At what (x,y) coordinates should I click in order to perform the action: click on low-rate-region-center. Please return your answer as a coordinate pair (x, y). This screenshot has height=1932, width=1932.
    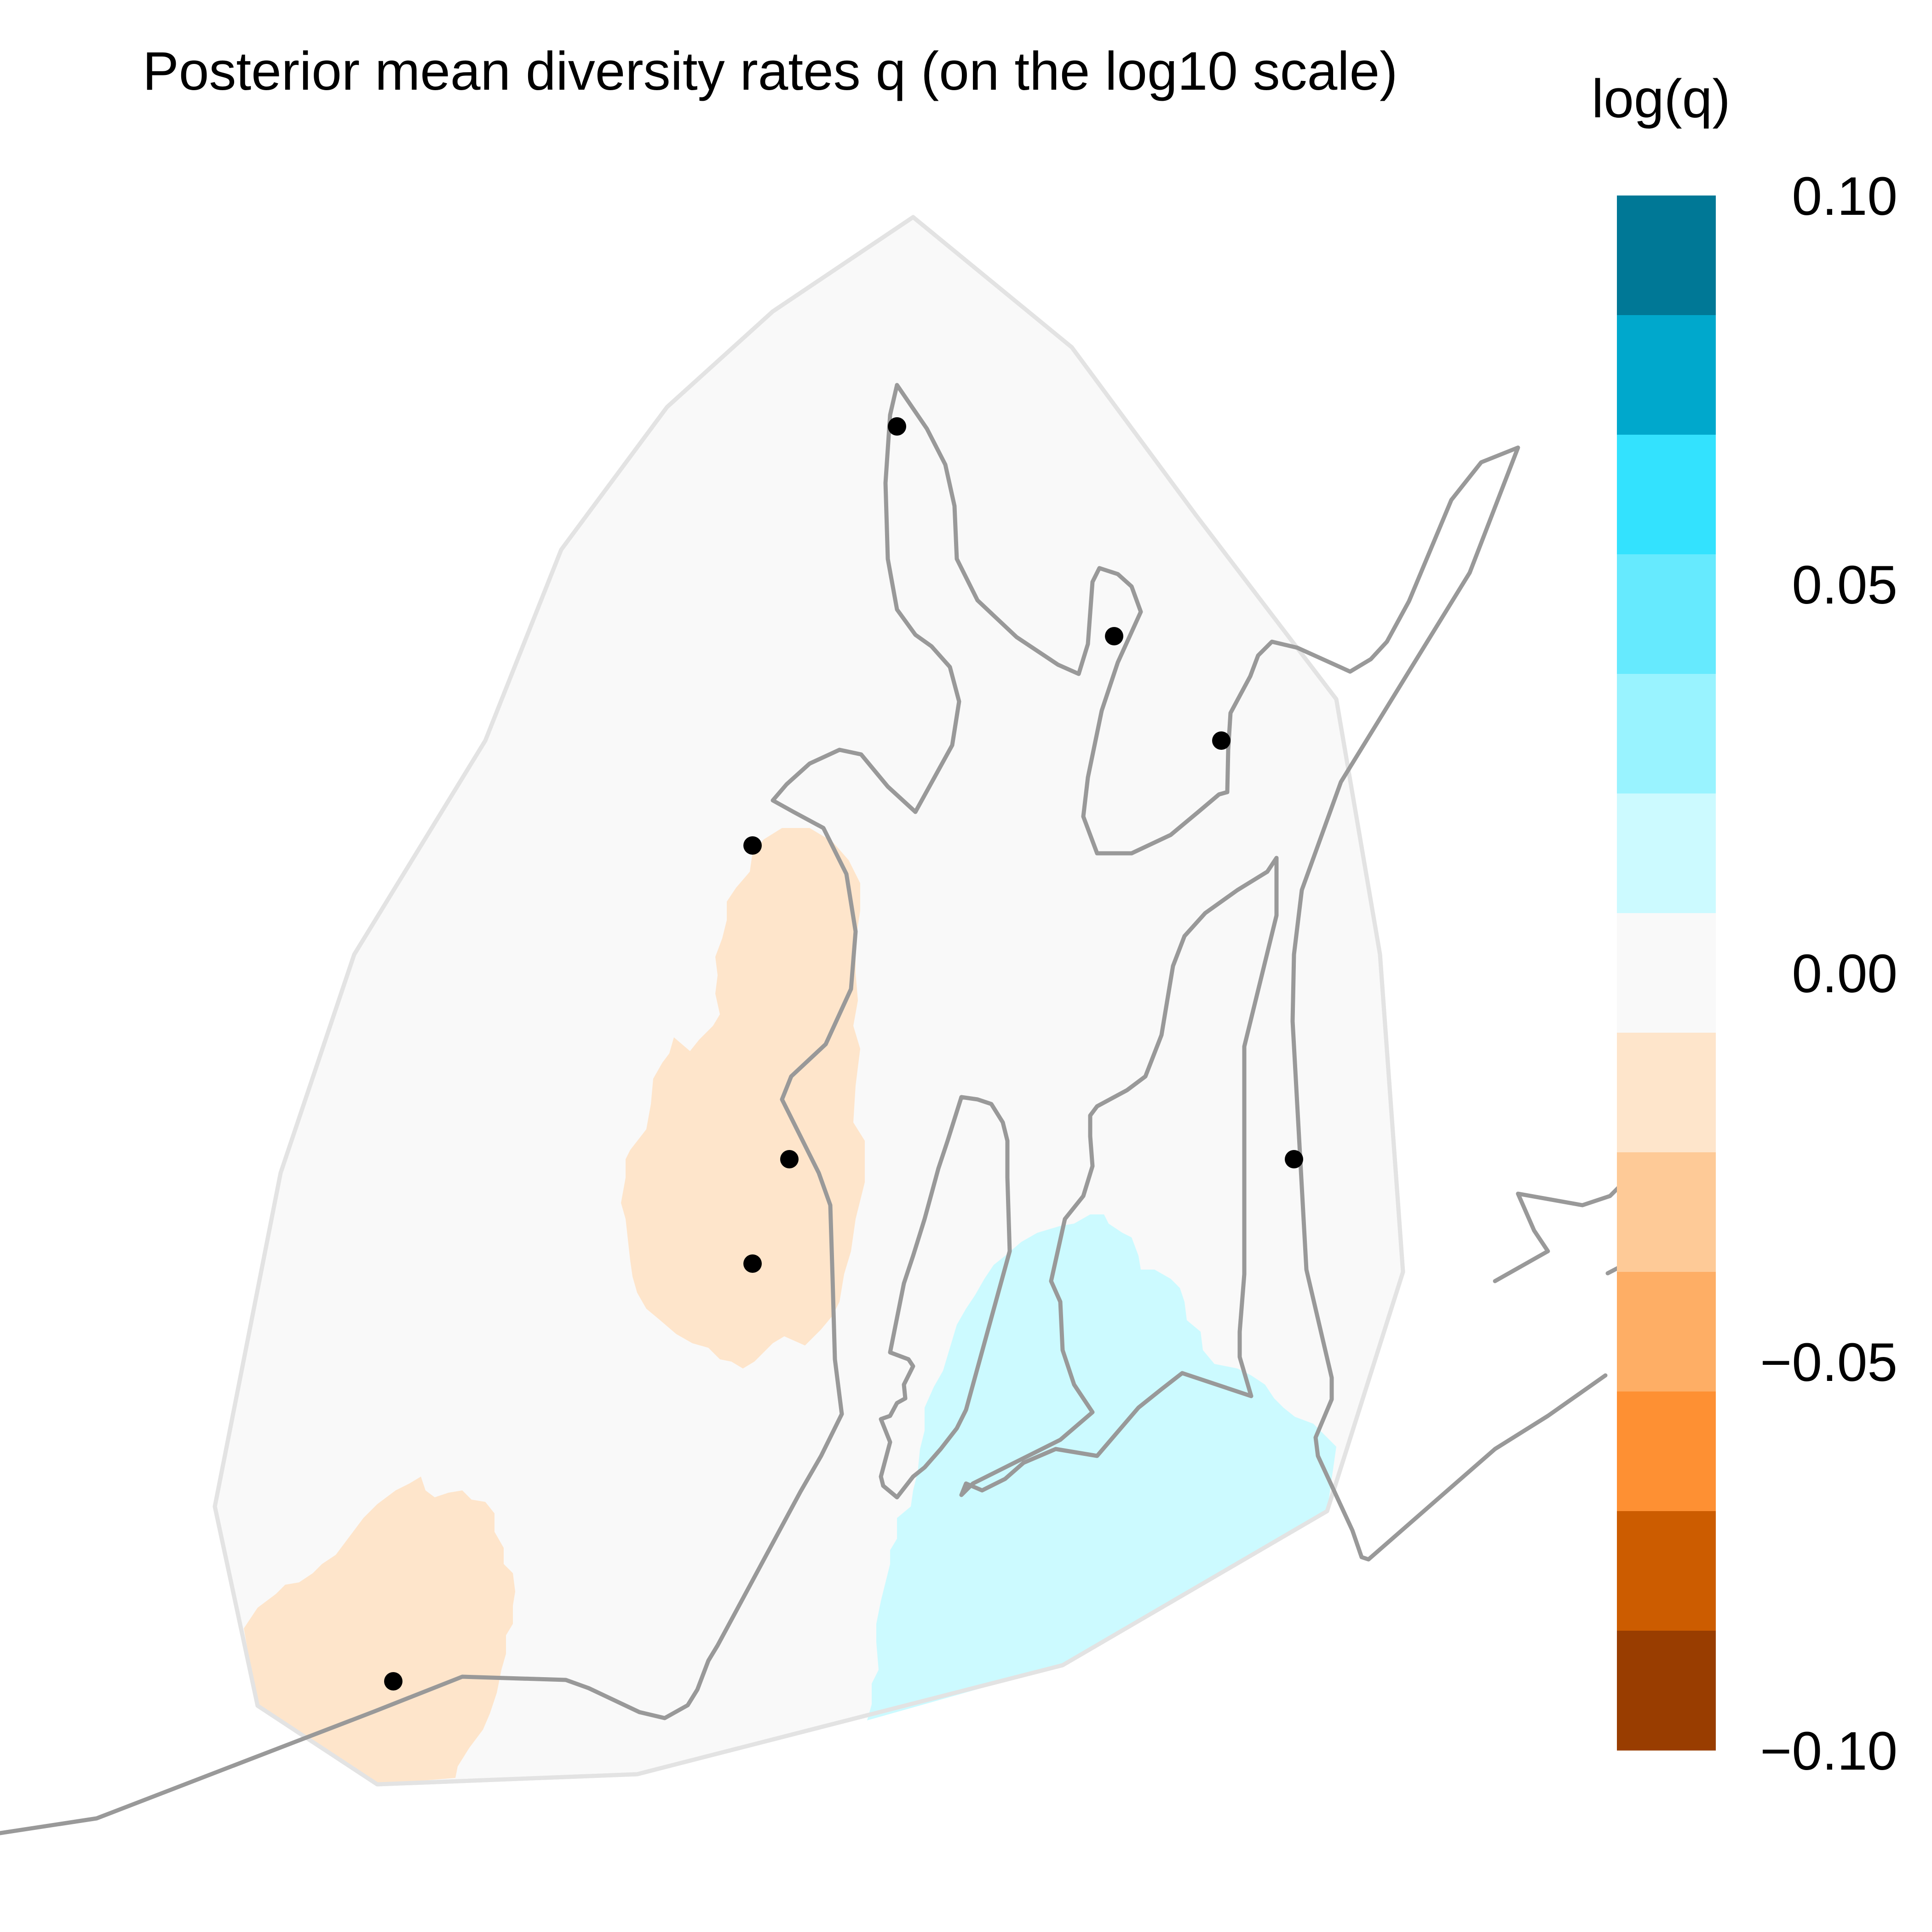
    Looking at the image, I should click on (743, 1098).